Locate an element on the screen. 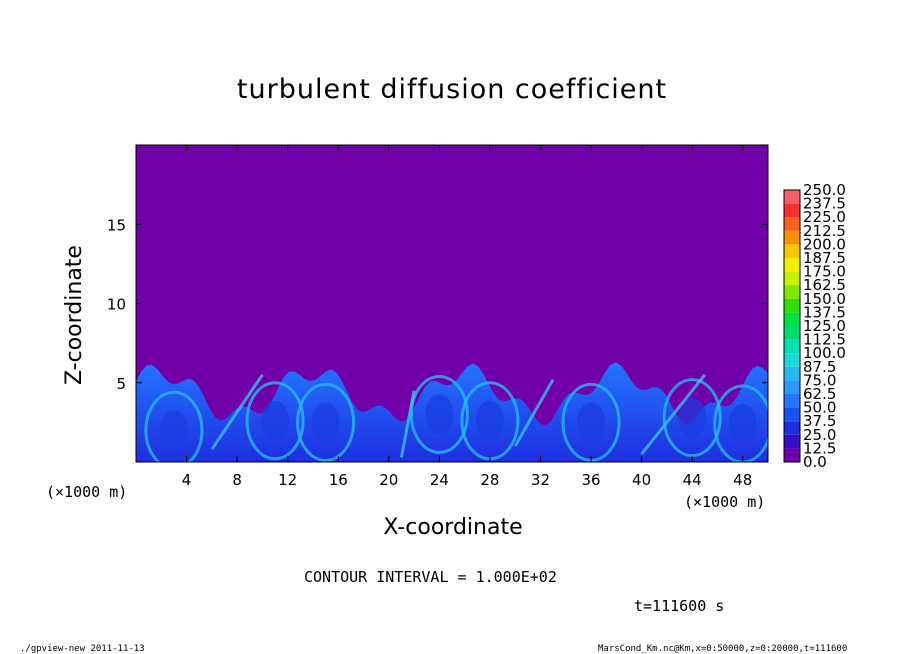 This screenshot has width=904, height=654. y-tick-label-2: 15 is located at coordinates (116, 225).